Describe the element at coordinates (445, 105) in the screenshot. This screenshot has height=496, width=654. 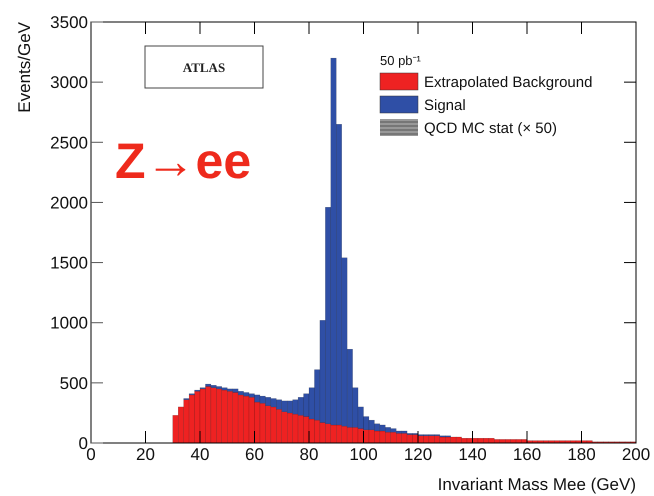
I see `legend-label: Signal` at that location.